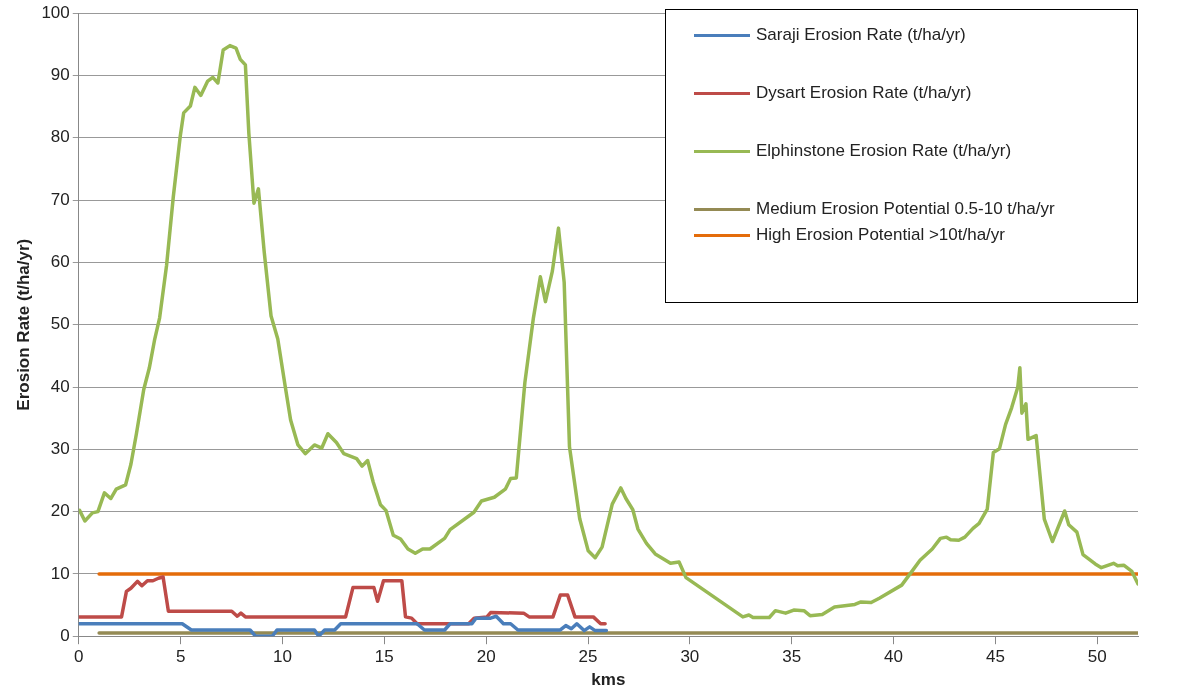 The image size is (1188, 691). I want to click on x-tick-label: 10, so click(282, 657).